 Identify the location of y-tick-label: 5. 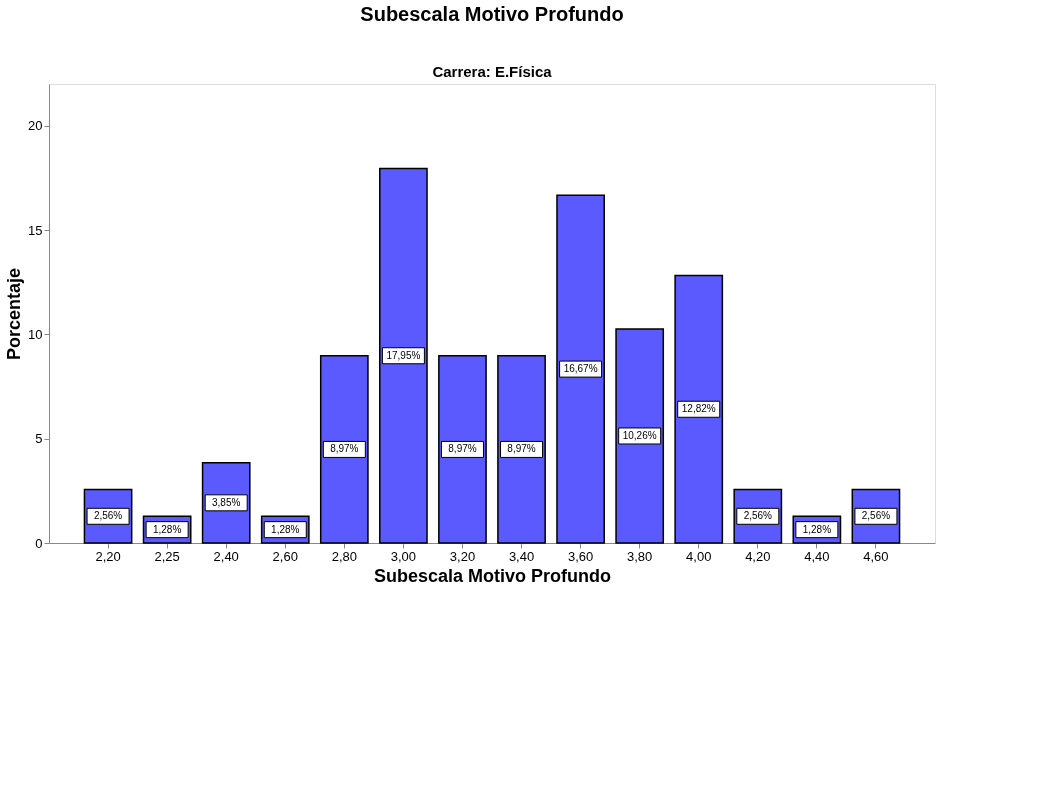
(39, 439).